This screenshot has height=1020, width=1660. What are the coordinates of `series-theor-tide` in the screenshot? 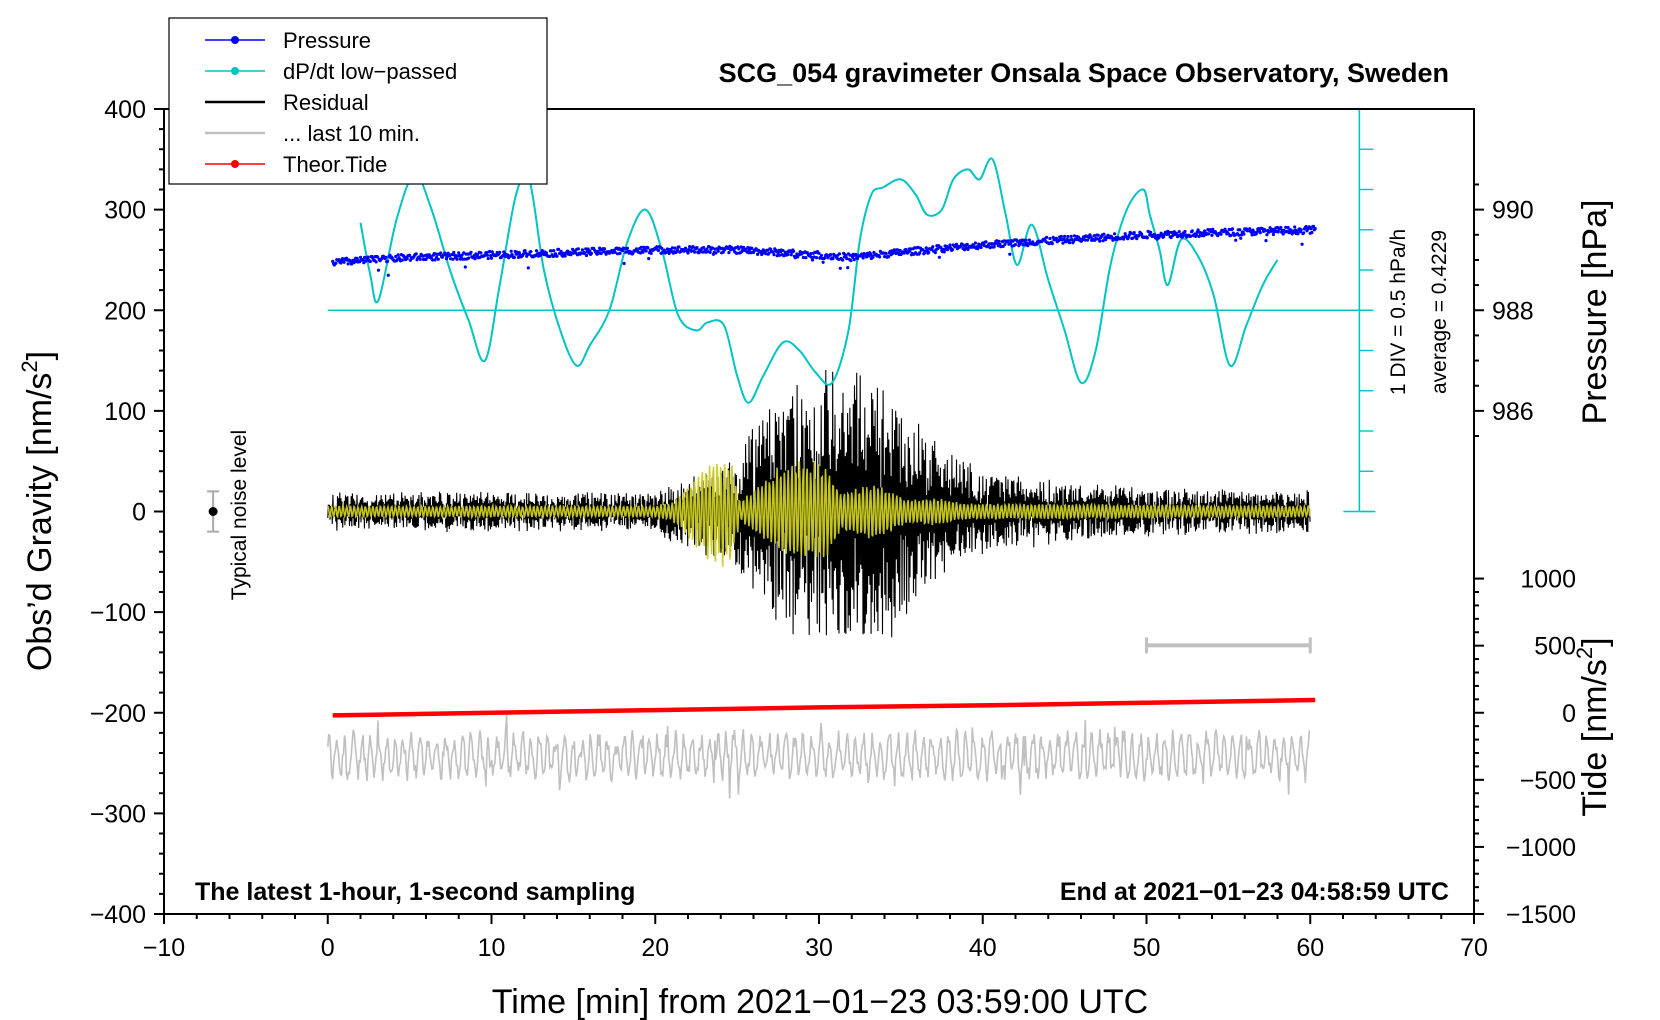 It's located at (824, 707).